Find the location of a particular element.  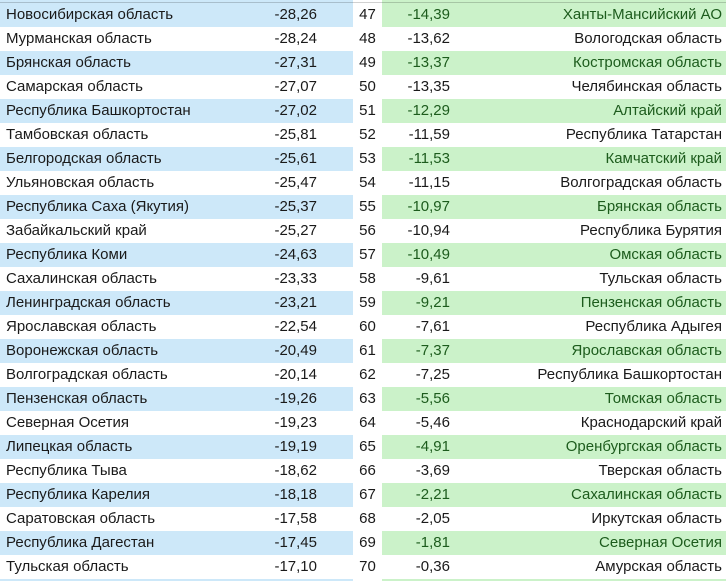

left-region-name: Новосибирская область is located at coordinates (90, 14).